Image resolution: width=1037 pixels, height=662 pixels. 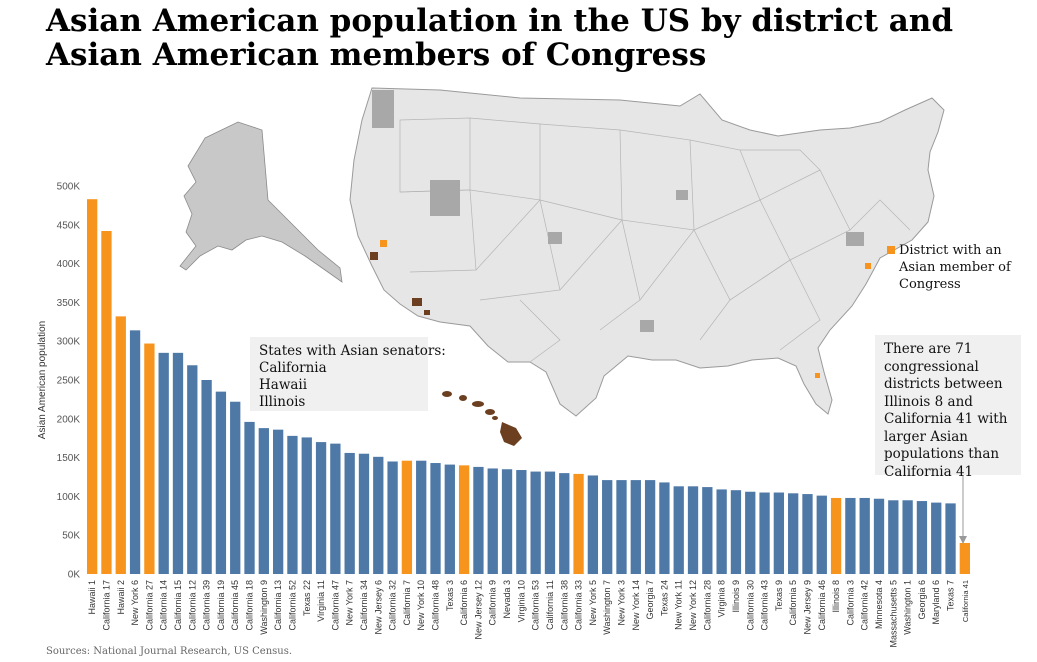 I want to click on x-tick-label: New York 12, so click(x=693, y=605).